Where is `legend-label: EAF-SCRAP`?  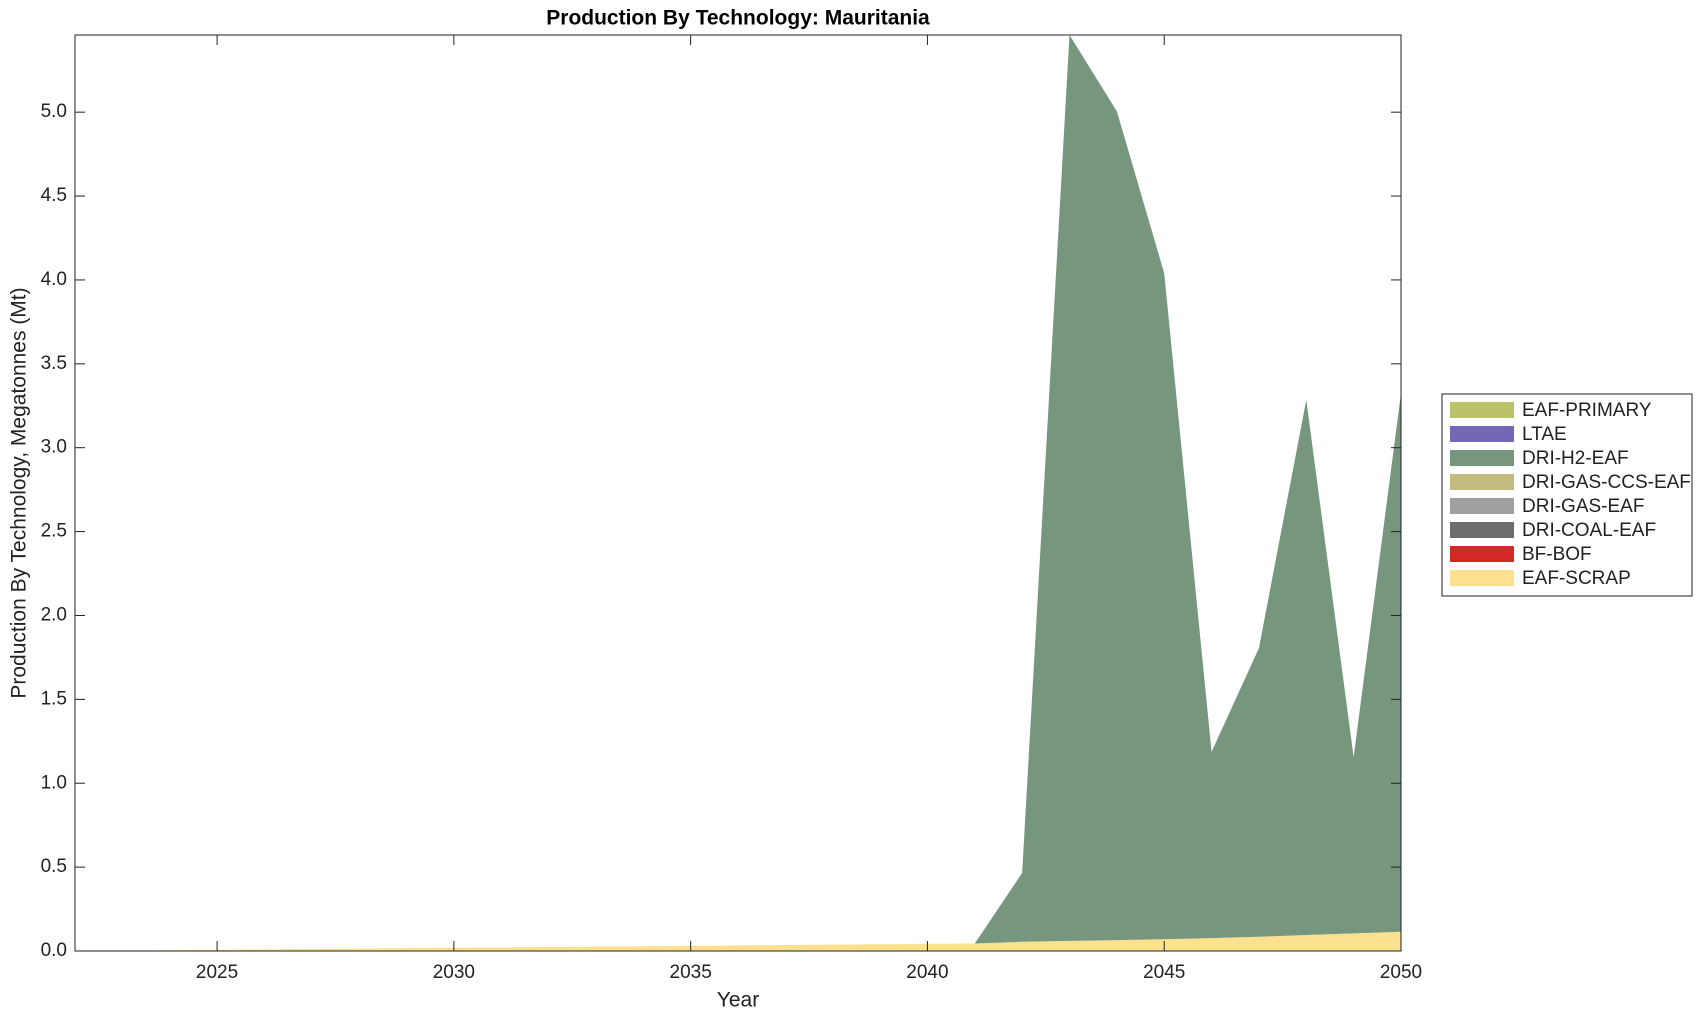 legend-label: EAF-SCRAP is located at coordinates (1576, 578).